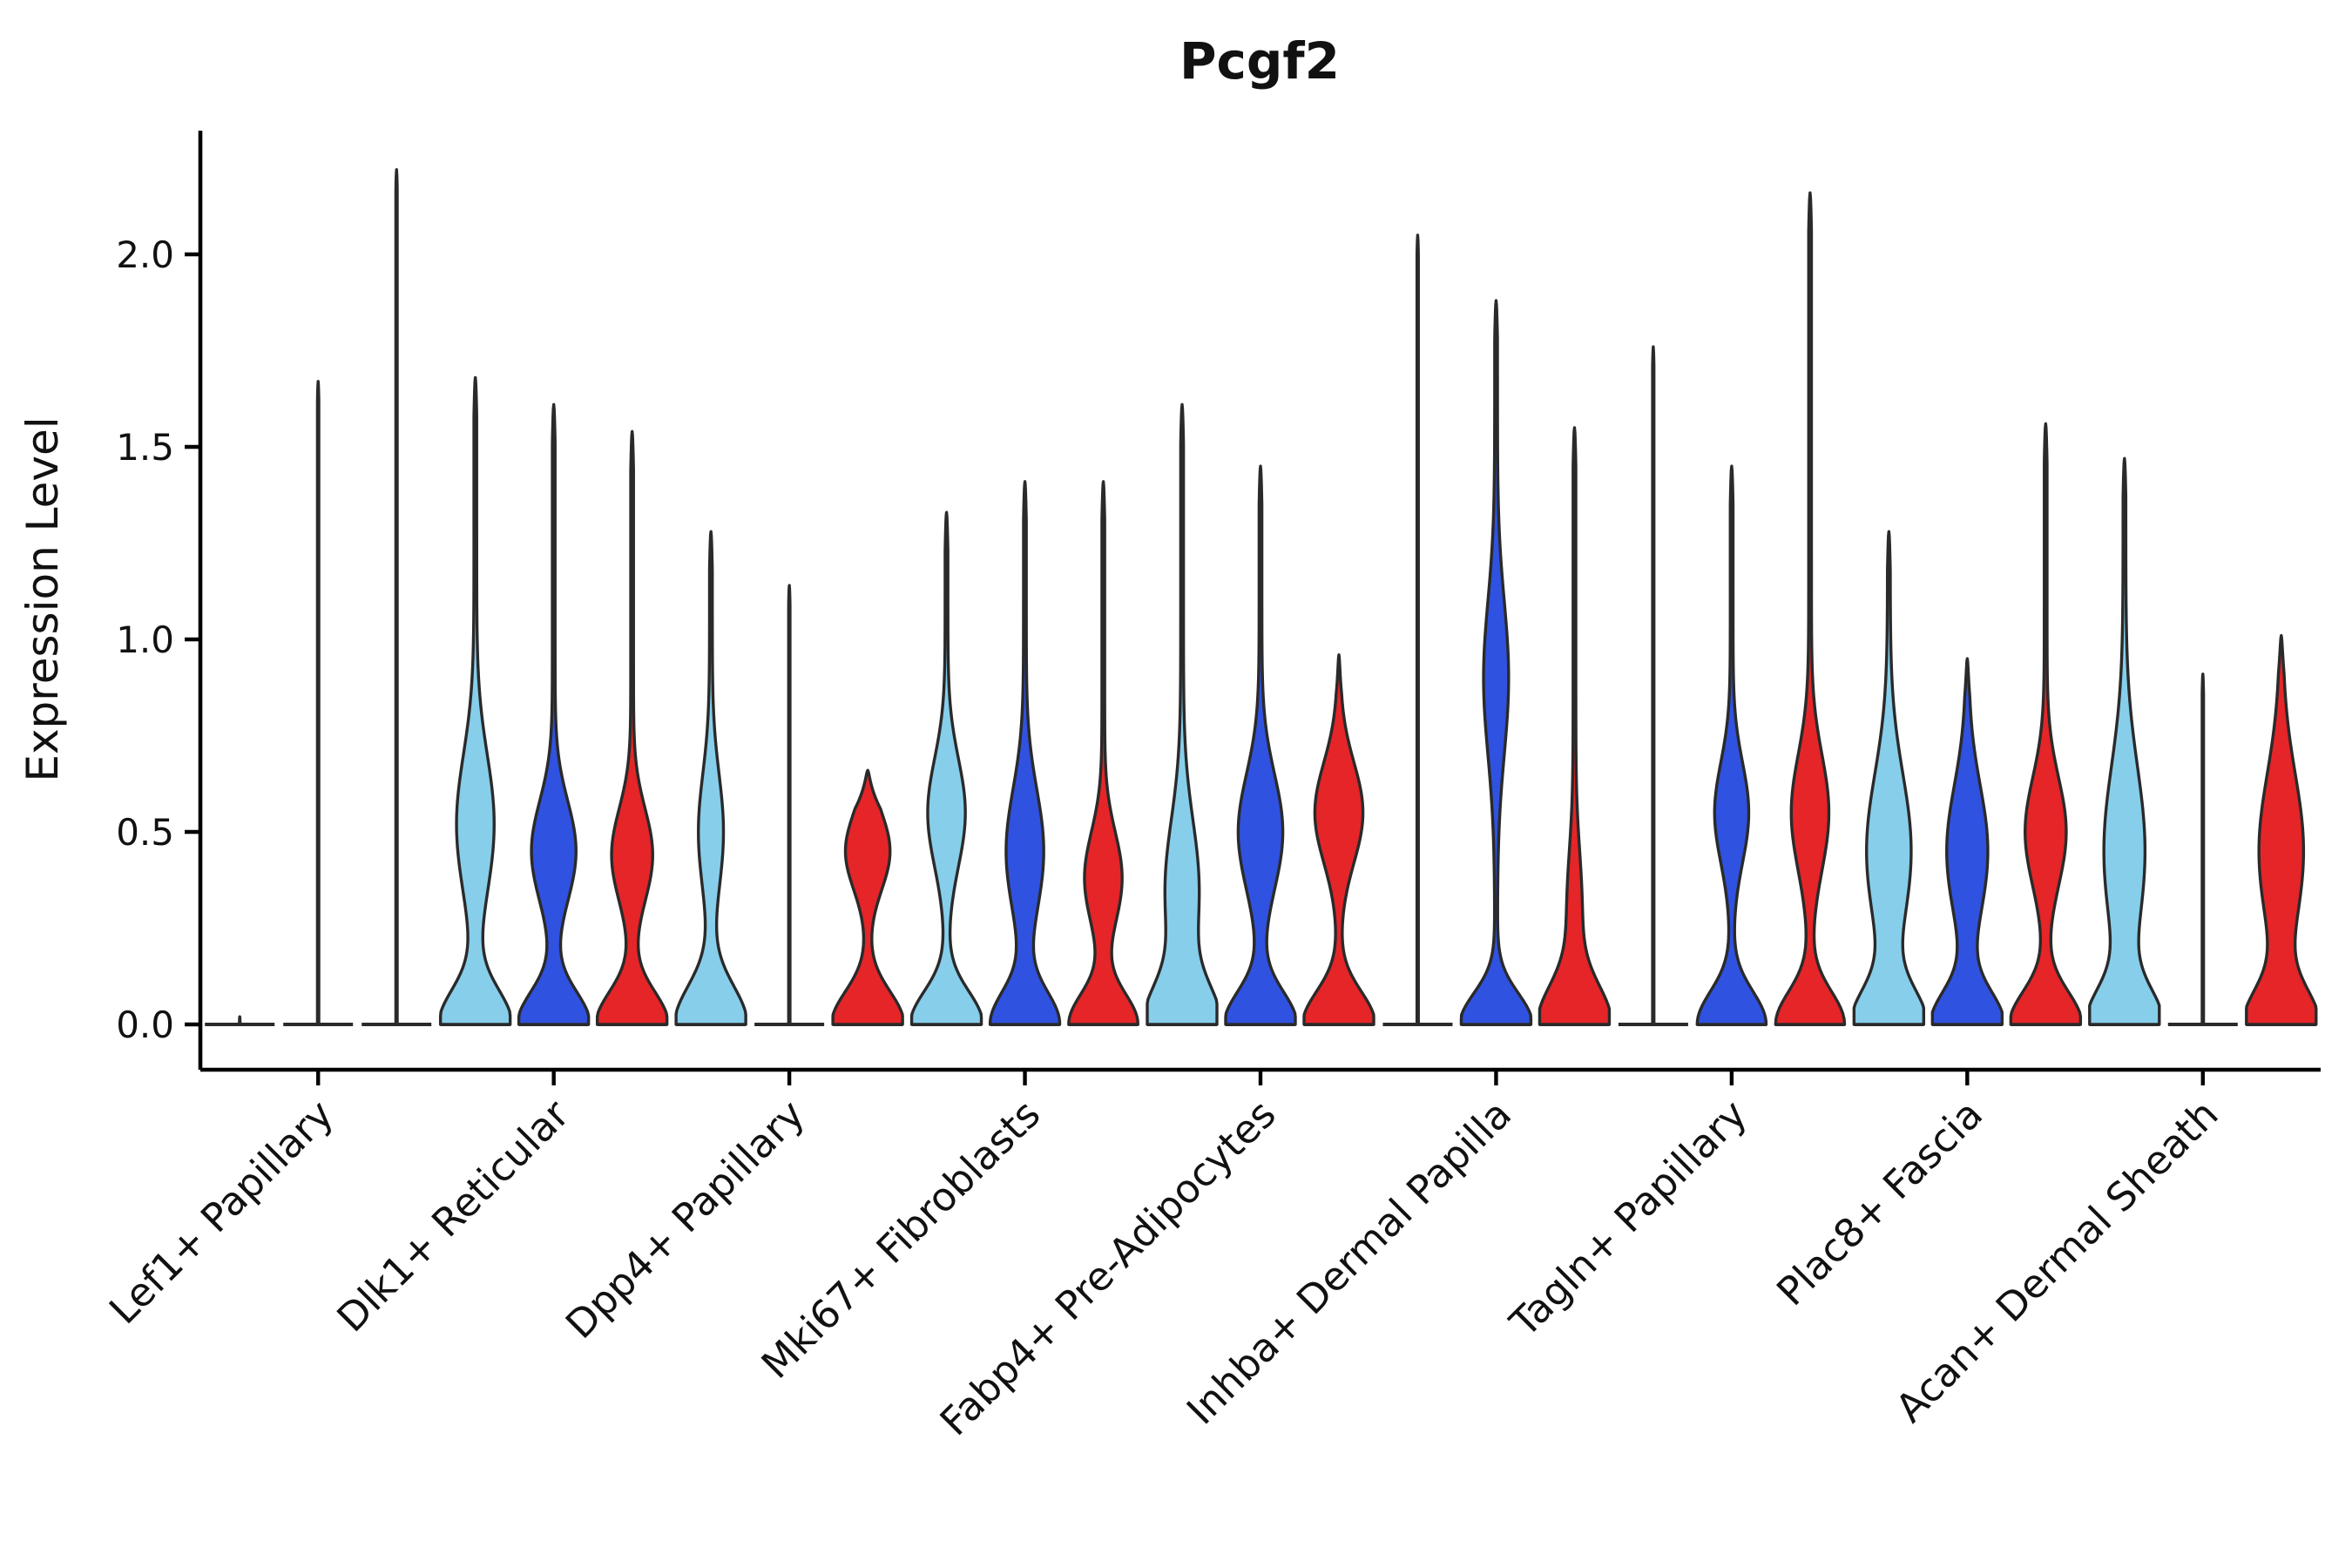 The width and height of the screenshot is (2352, 1568). I want to click on y-tick-label: 0.5, so click(145, 832).